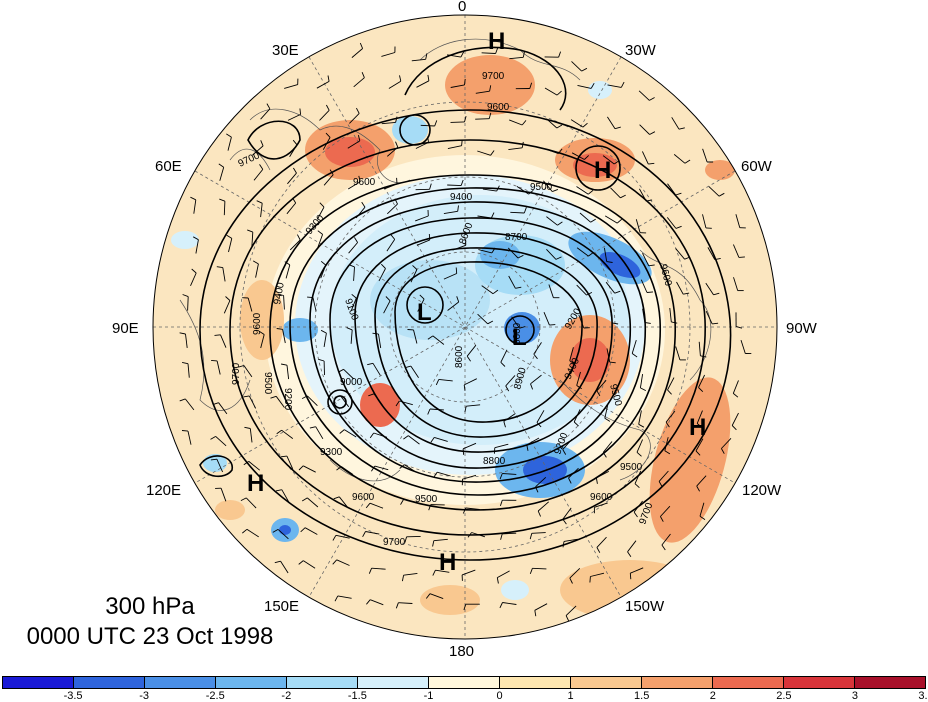  I want to click on lon-label-0: 0, so click(462, 7).